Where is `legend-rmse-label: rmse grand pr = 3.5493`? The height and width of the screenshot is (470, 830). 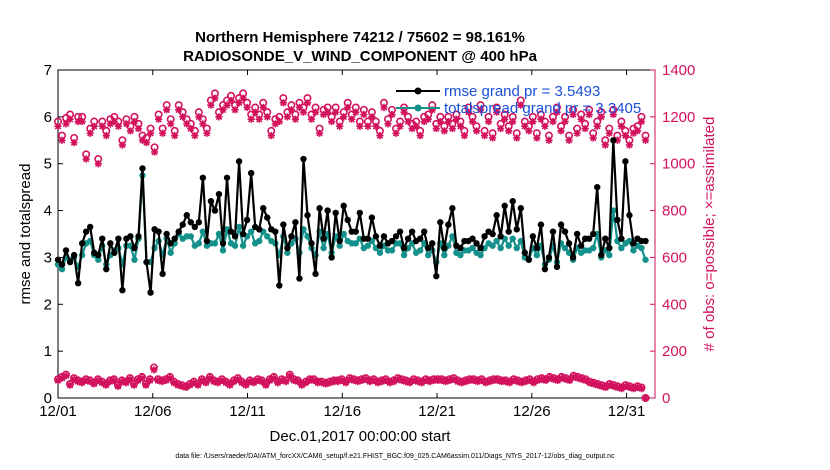 legend-rmse-label: rmse grand pr = 3.5493 is located at coordinates (522, 91).